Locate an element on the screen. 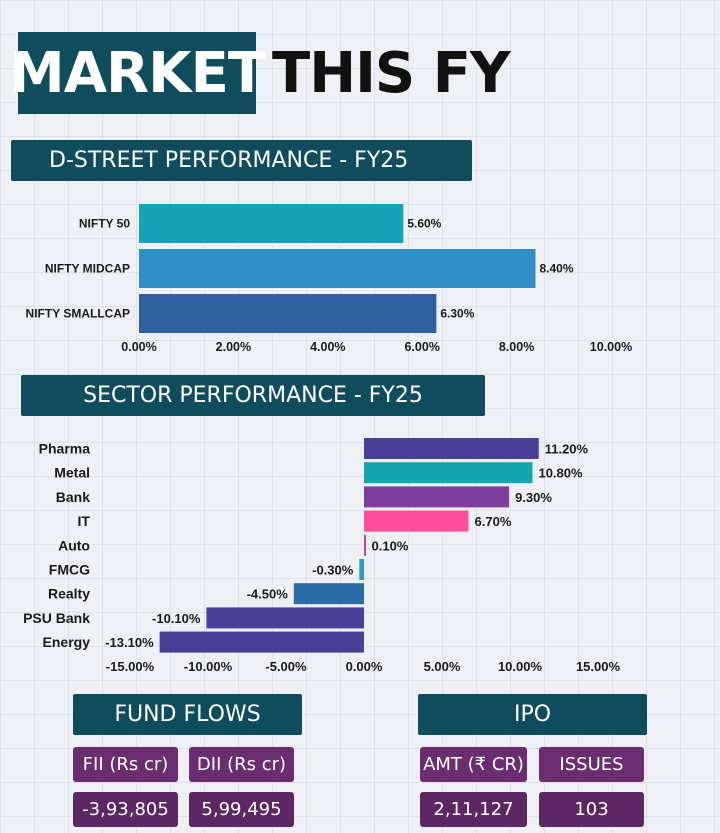  bar-pharma is located at coordinates (451, 448).